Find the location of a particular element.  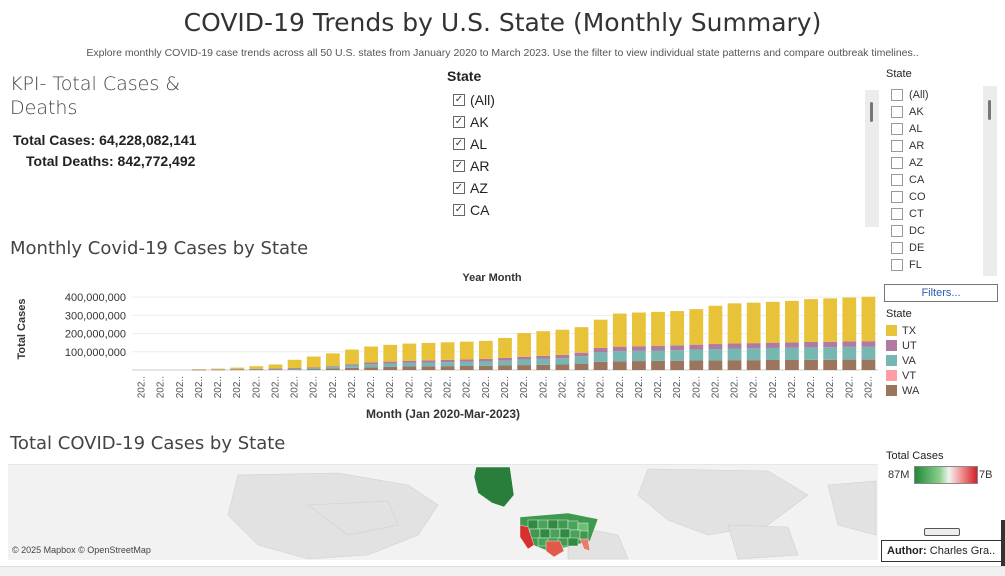

side-filter-label: CO is located at coordinates (917, 196).